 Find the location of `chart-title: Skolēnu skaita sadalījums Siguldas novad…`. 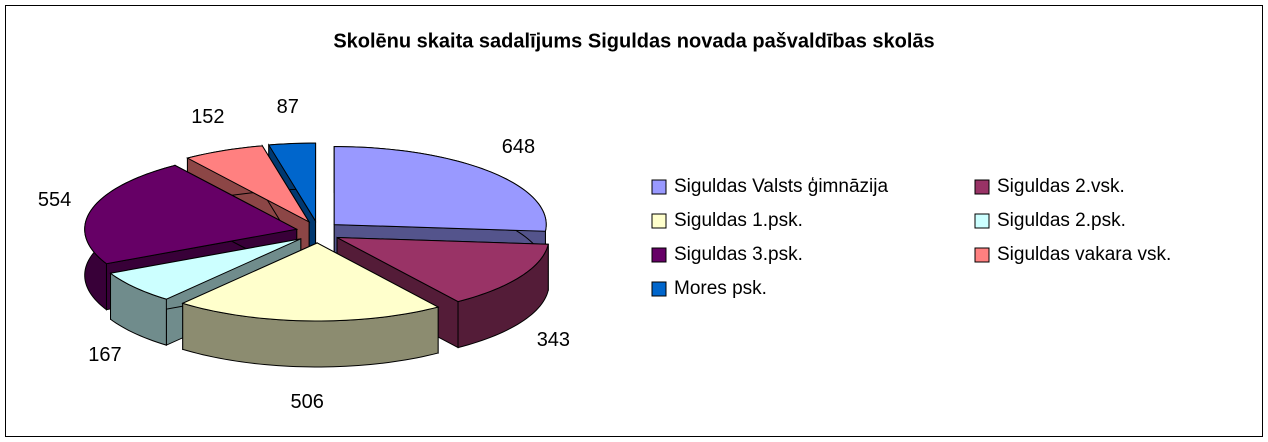

chart-title: Skolēnu skaita sadalījums Siguldas novad… is located at coordinates (633, 41).